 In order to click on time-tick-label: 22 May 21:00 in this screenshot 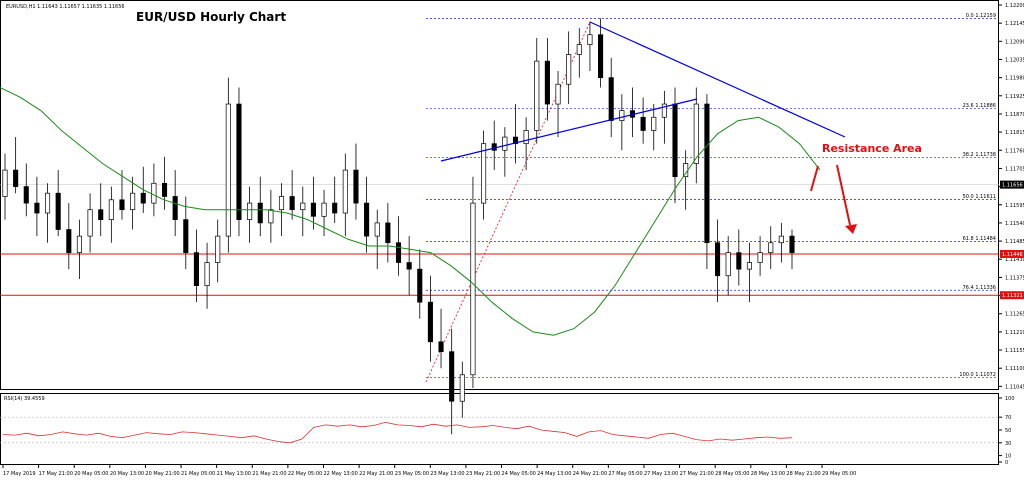, I will do `click(376, 474)`.